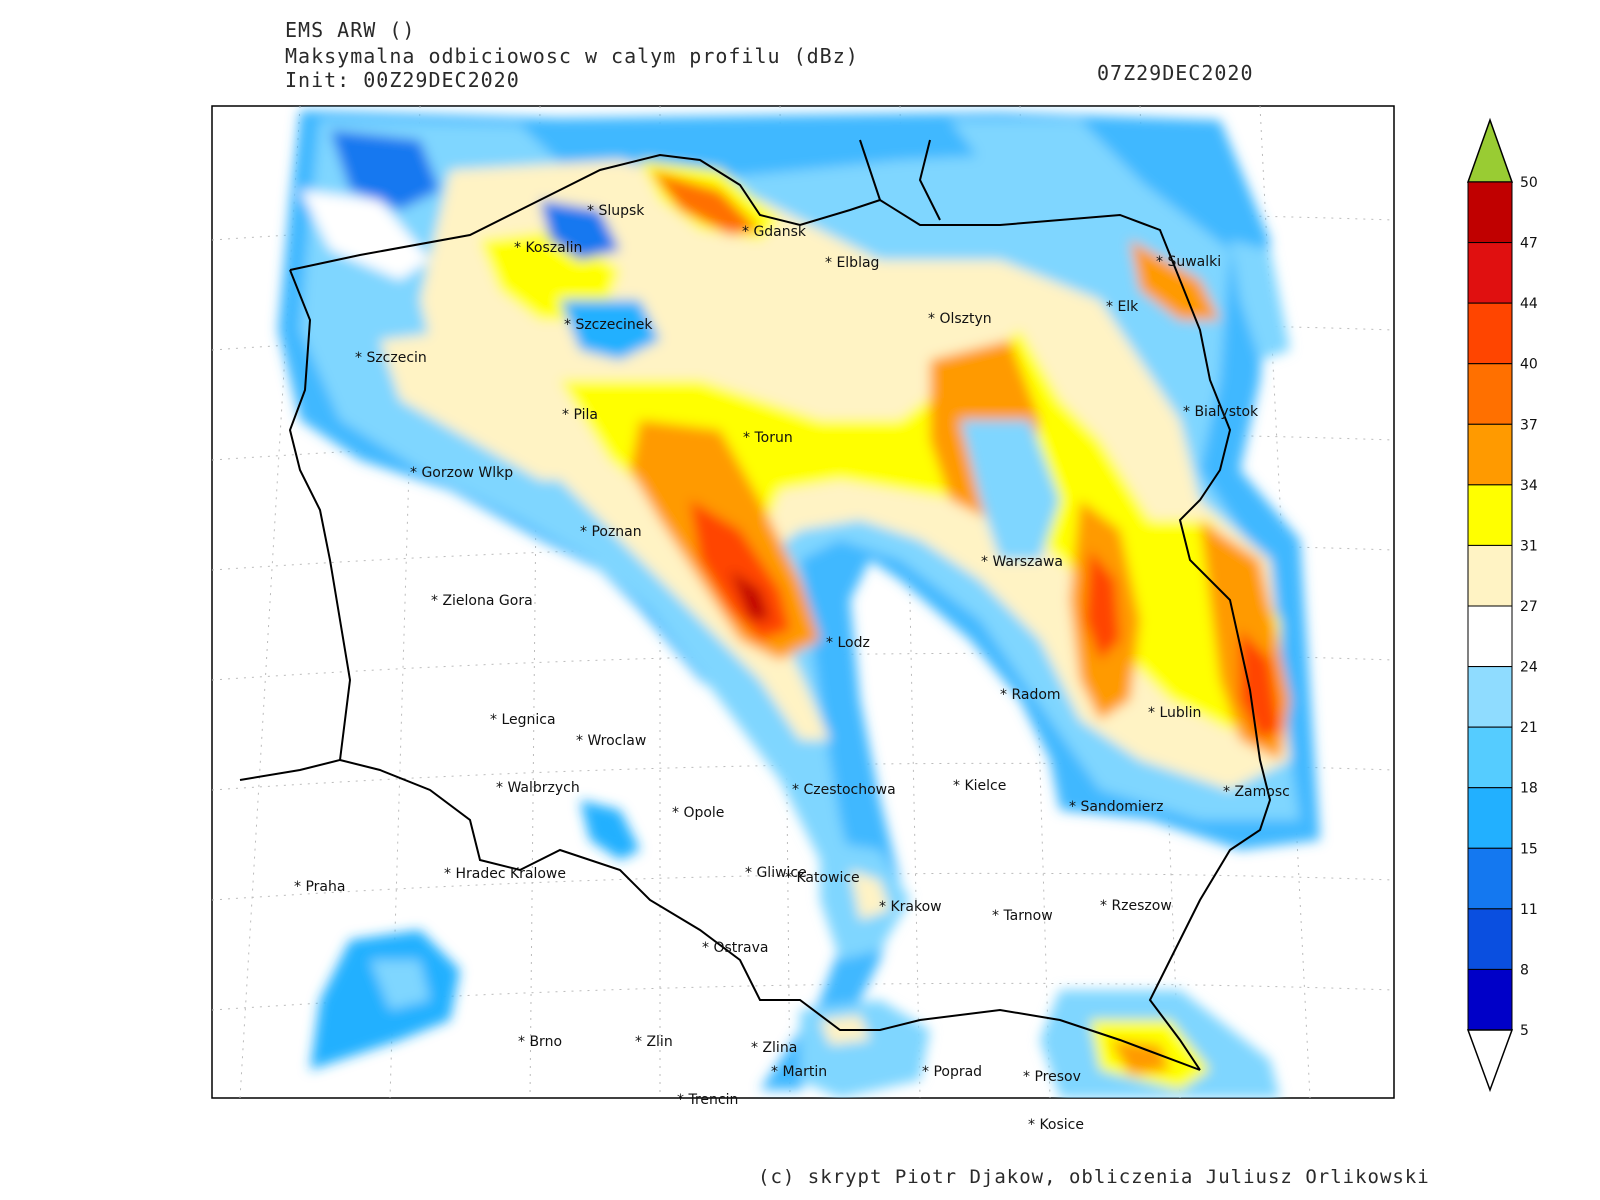  Describe the element at coordinates (350, 30) in the screenshot. I see `model-title: EMS ARW ()` at that location.